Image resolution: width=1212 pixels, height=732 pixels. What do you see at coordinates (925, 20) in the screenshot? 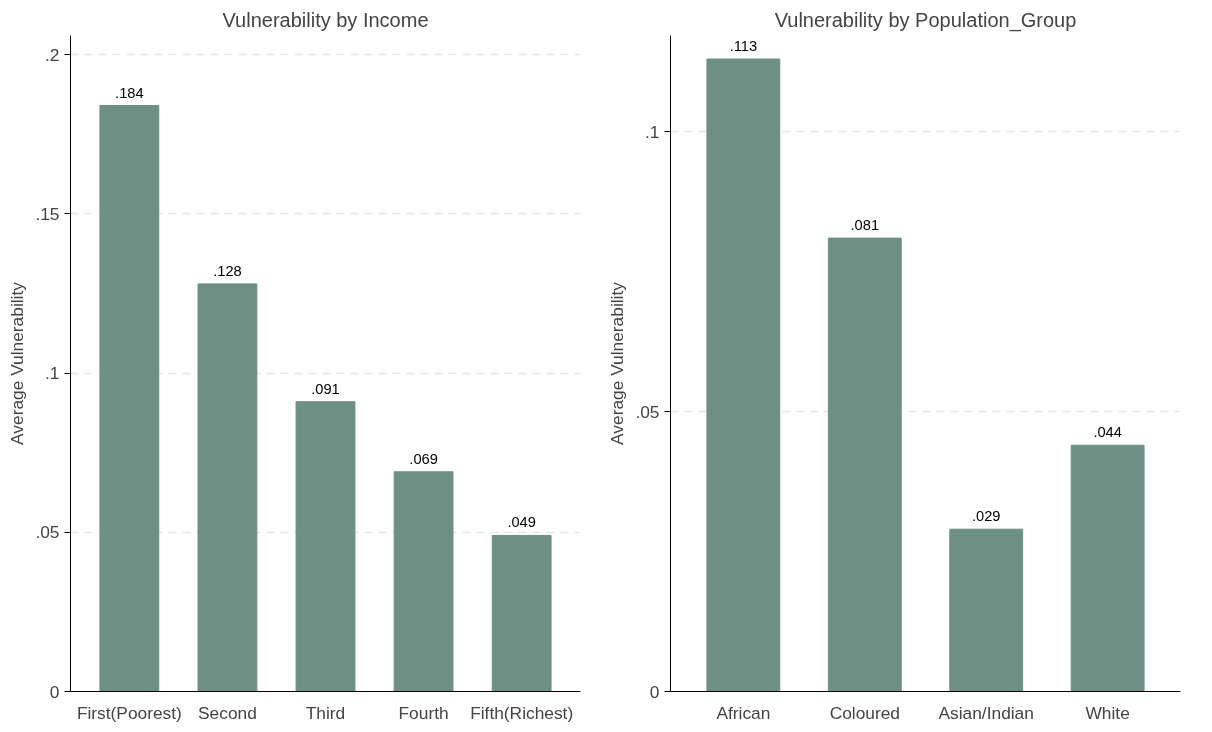
I see `chart-title: Vulnerability by Population_Group` at bounding box center [925, 20].